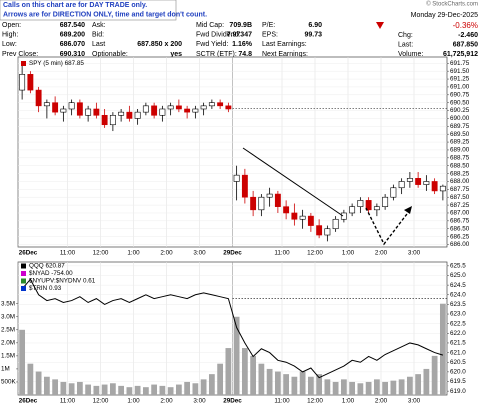  I want to click on x-tick-label: 26Dec, so click(28, 253).